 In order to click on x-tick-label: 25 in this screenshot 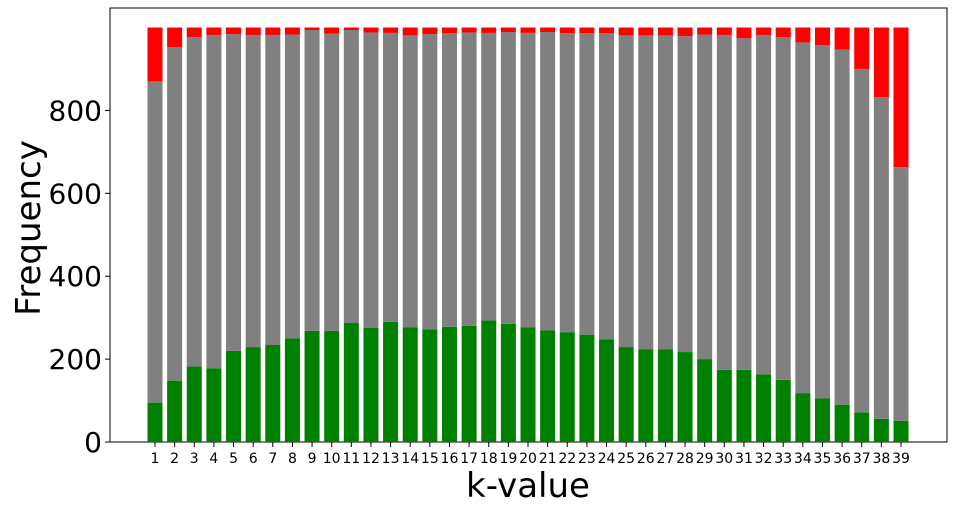, I will do `click(626, 459)`.